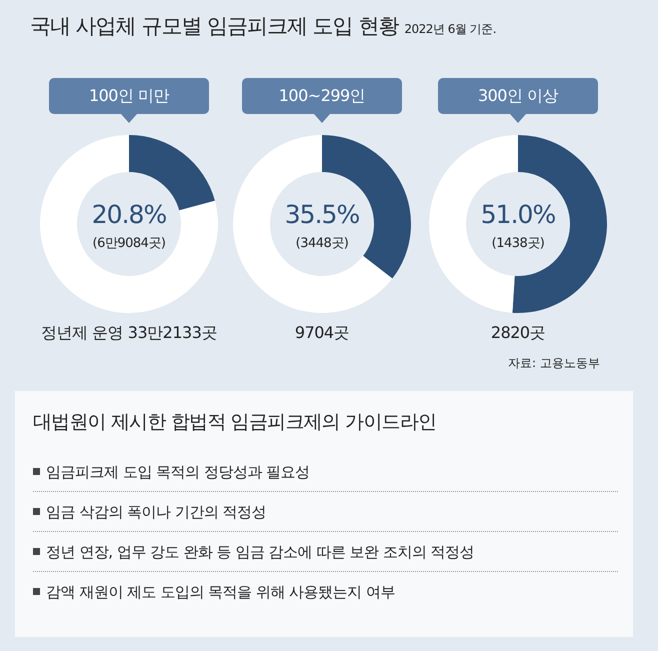 Image resolution: width=658 pixels, height=651 pixels. Describe the element at coordinates (518, 243) in the screenshot. I see `text: (1438곳)` at that location.